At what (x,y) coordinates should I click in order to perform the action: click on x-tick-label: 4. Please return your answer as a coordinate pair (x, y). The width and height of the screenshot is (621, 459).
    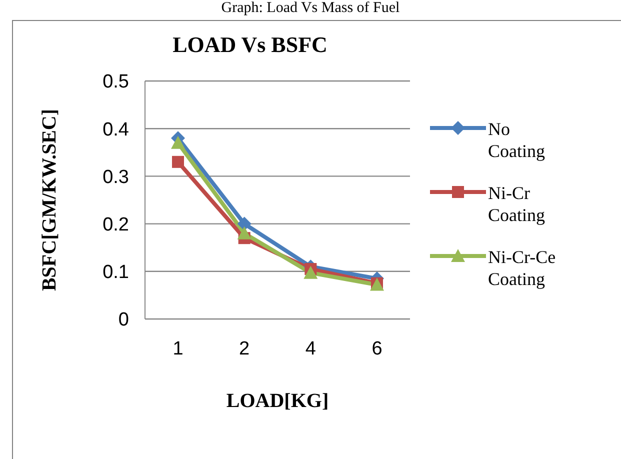
    Looking at the image, I should click on (310, 349).